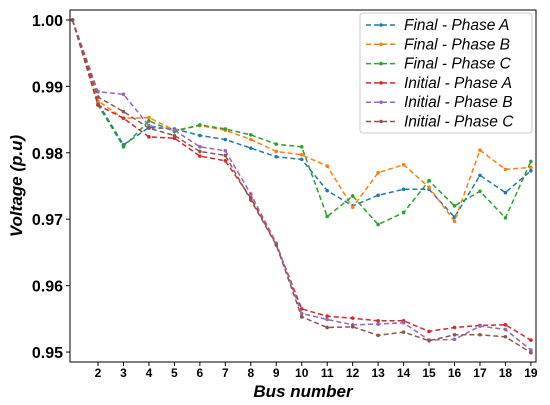 The height and width of the screenshot is (405, 550). I want to click on legend-label: Final - Phase C, so click(458, 64).